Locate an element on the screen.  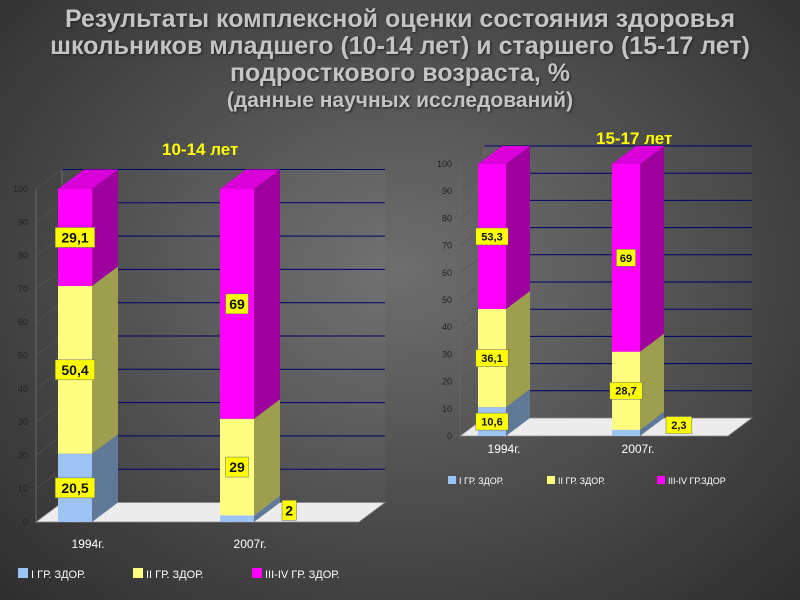
data-label: 36,1 is located at coordinates (491, 359).